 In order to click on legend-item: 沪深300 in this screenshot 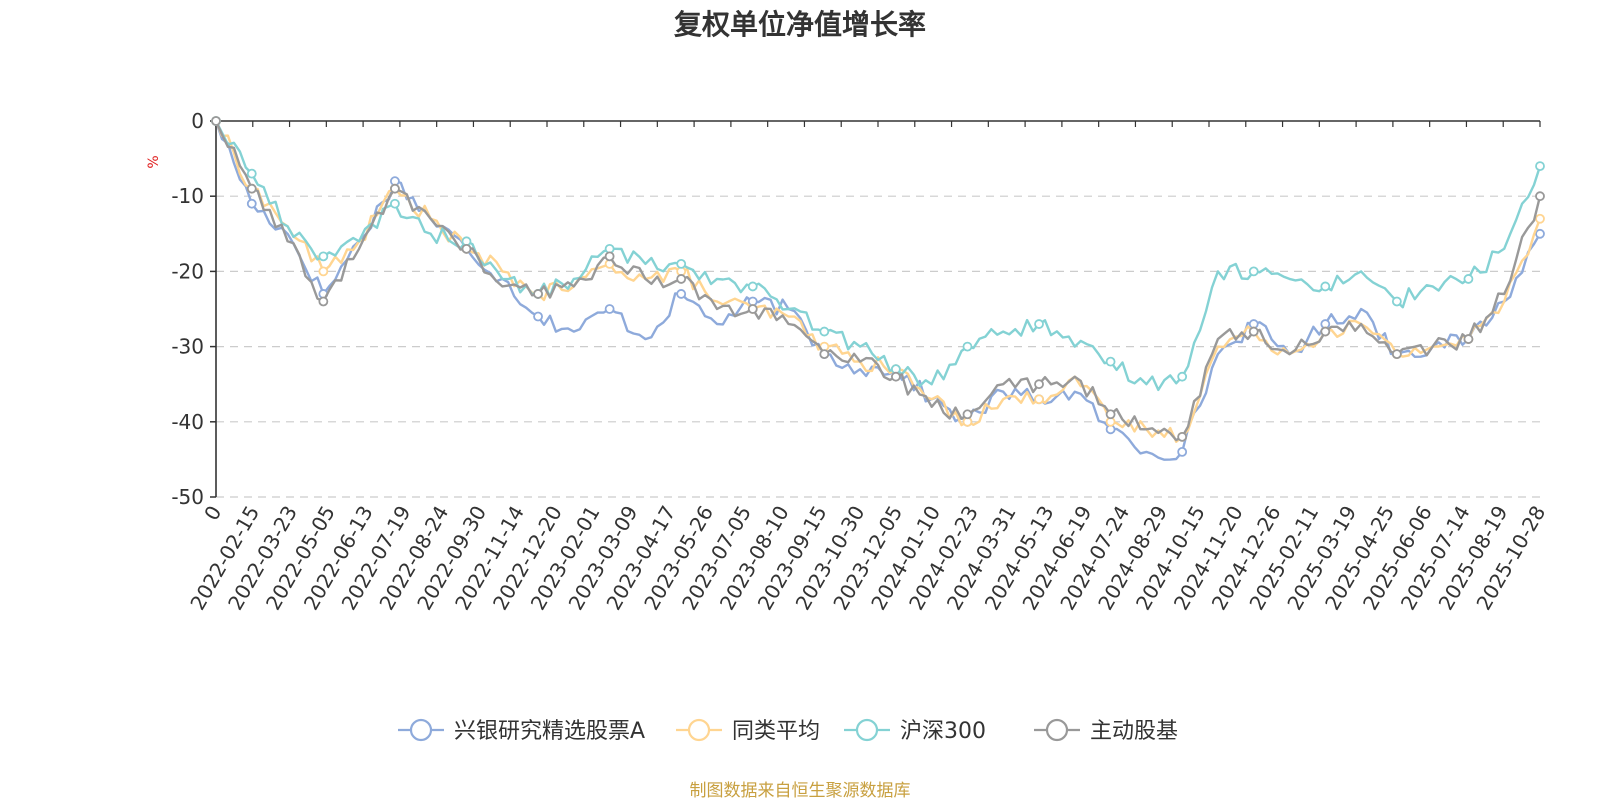, I will do `click(915, 731)`.